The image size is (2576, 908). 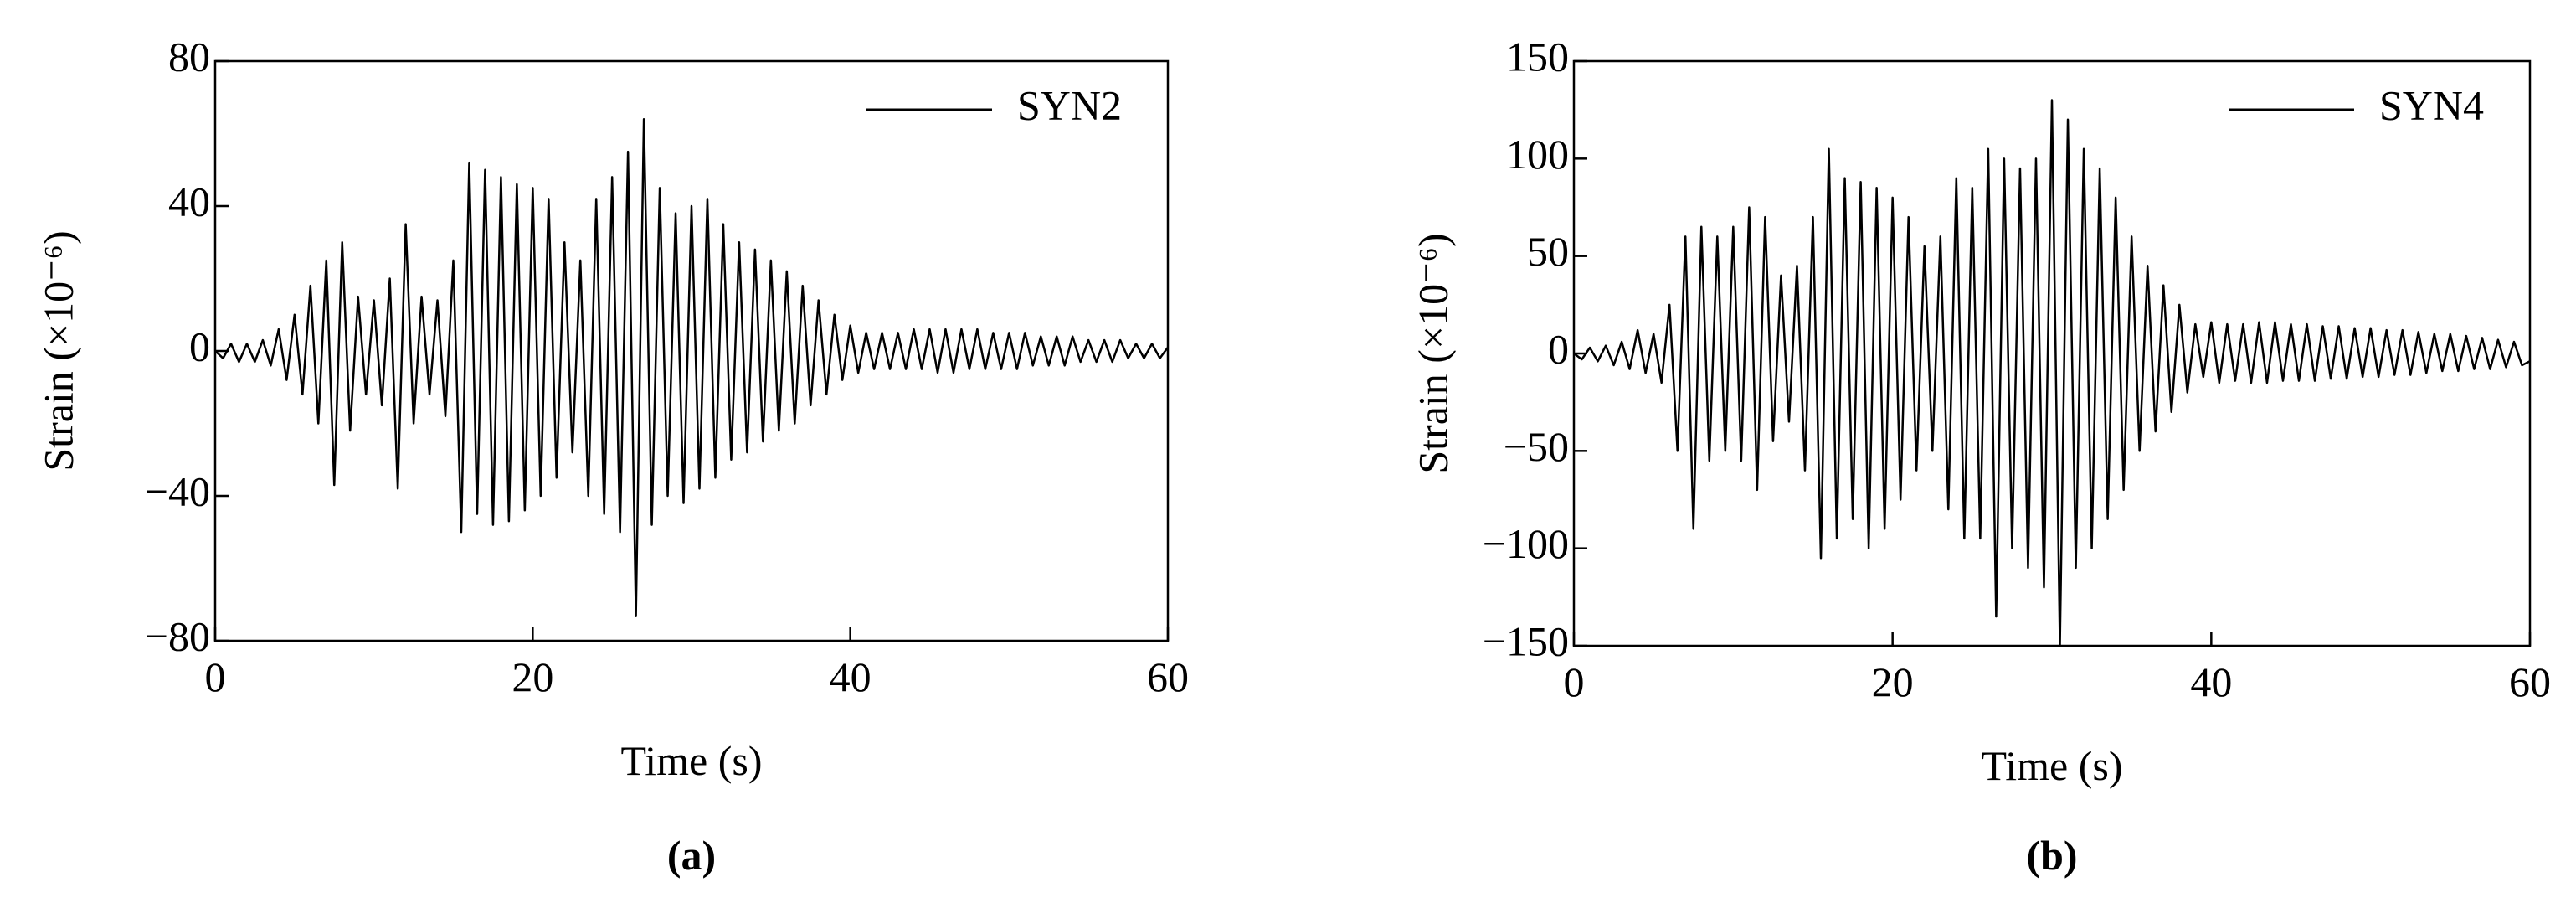 What do you see at coordinates (2431, 104) in the screenshot?
I see `legend-label: SYN4` at bounding box center [2431, 104].